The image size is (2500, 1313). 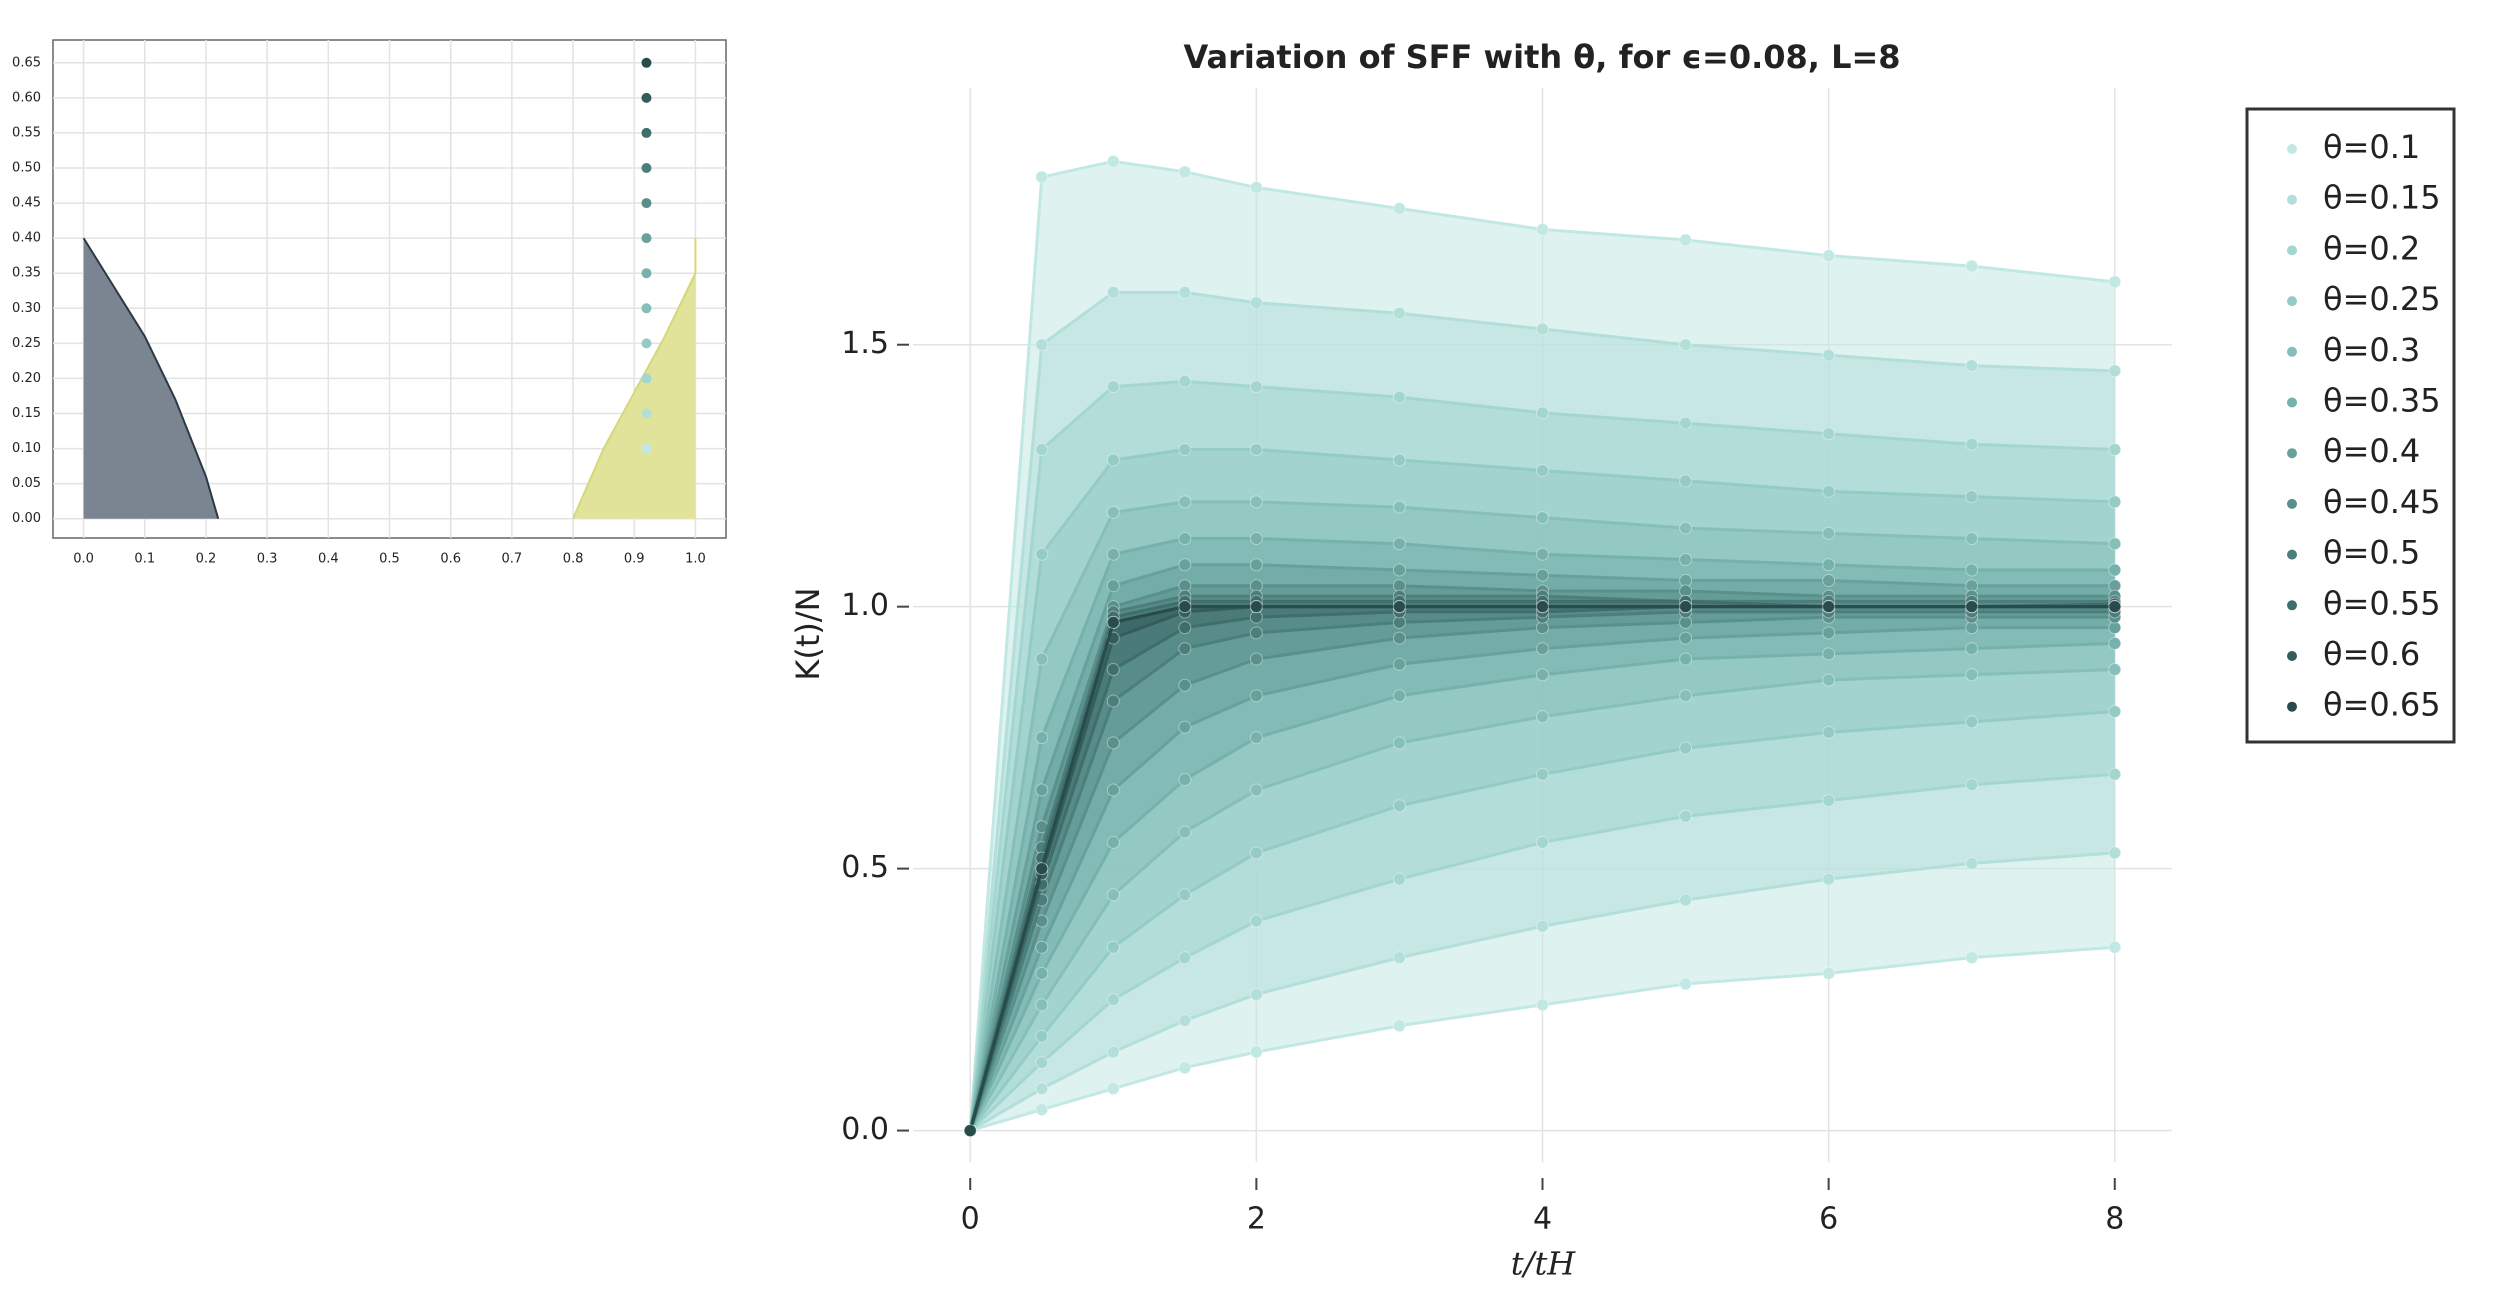 I want to click on legend-label: θ=0.1, so click(x=2371, y=147).